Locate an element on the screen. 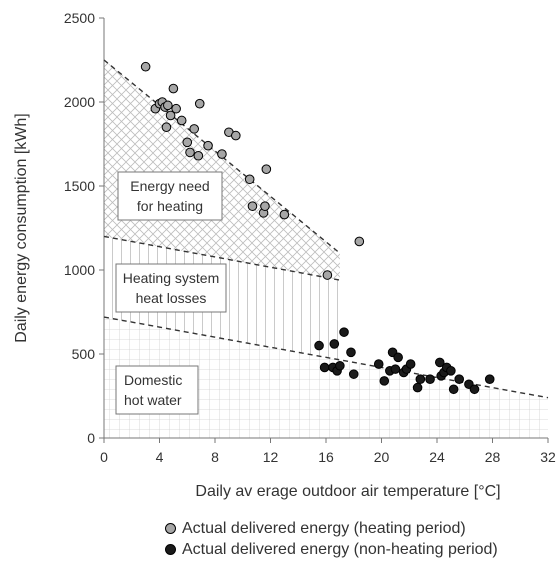 Image resolution: width=559 pixels, height=573 pixels. region-label-text: Heating system is located at coordinates (171, 278).